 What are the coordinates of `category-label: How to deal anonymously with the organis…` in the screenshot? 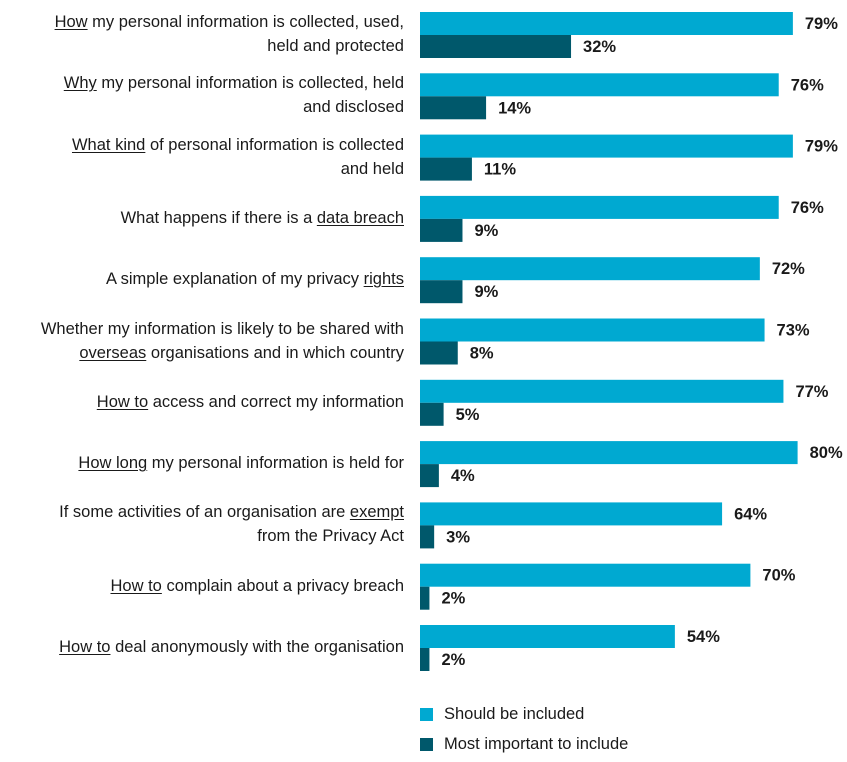 It's located at (231, 647).